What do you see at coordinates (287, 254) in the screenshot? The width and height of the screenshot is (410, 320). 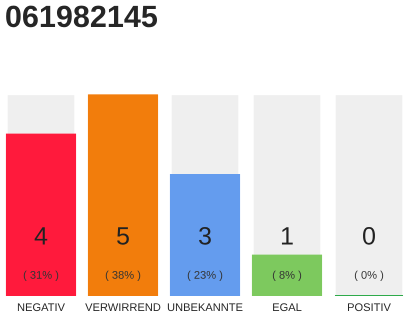 I see `data-label: 1 ( 8% )` at bounding box center [287, 254].